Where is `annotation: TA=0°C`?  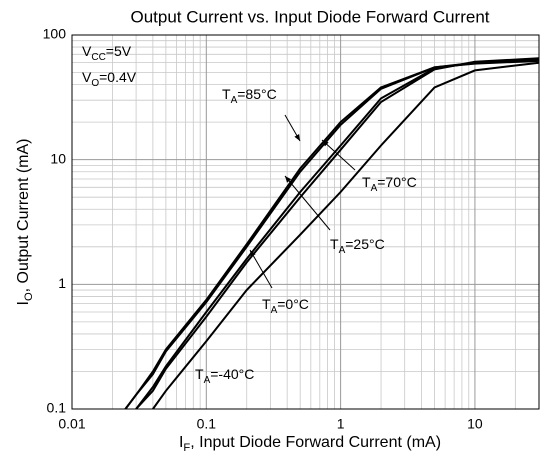
annotation: TA=0°C is located at coordinates (285, 306).